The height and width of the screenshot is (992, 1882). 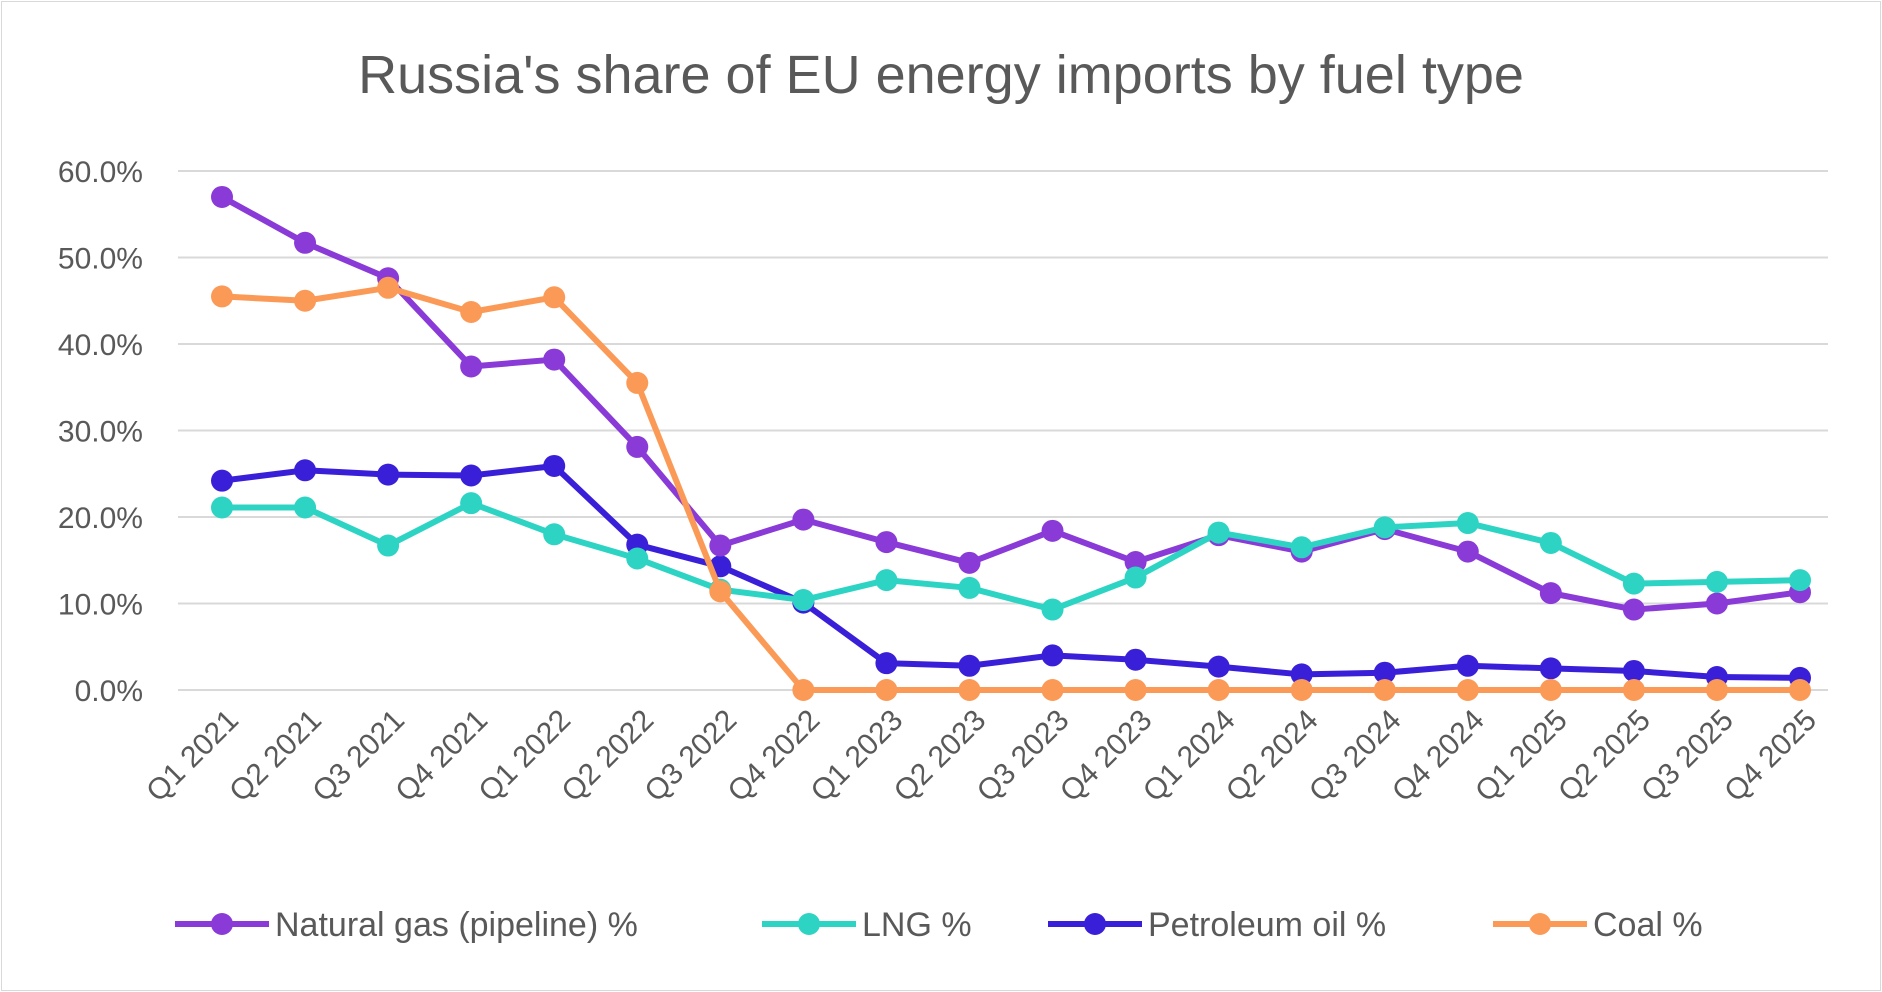 What do you see at coordinates (524, 756) in the screenshot?
I see `x-tick-label: Q1 2022` at bounding box center [524, 756].